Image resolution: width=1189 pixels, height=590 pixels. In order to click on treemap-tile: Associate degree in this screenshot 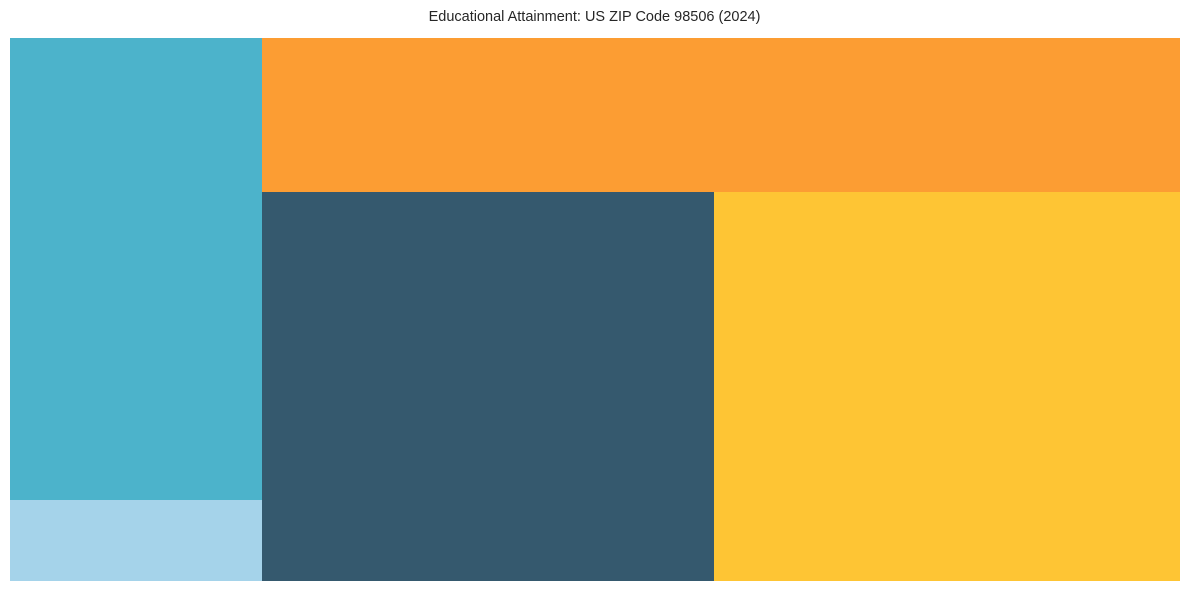, I will do `click(136, 540)`.